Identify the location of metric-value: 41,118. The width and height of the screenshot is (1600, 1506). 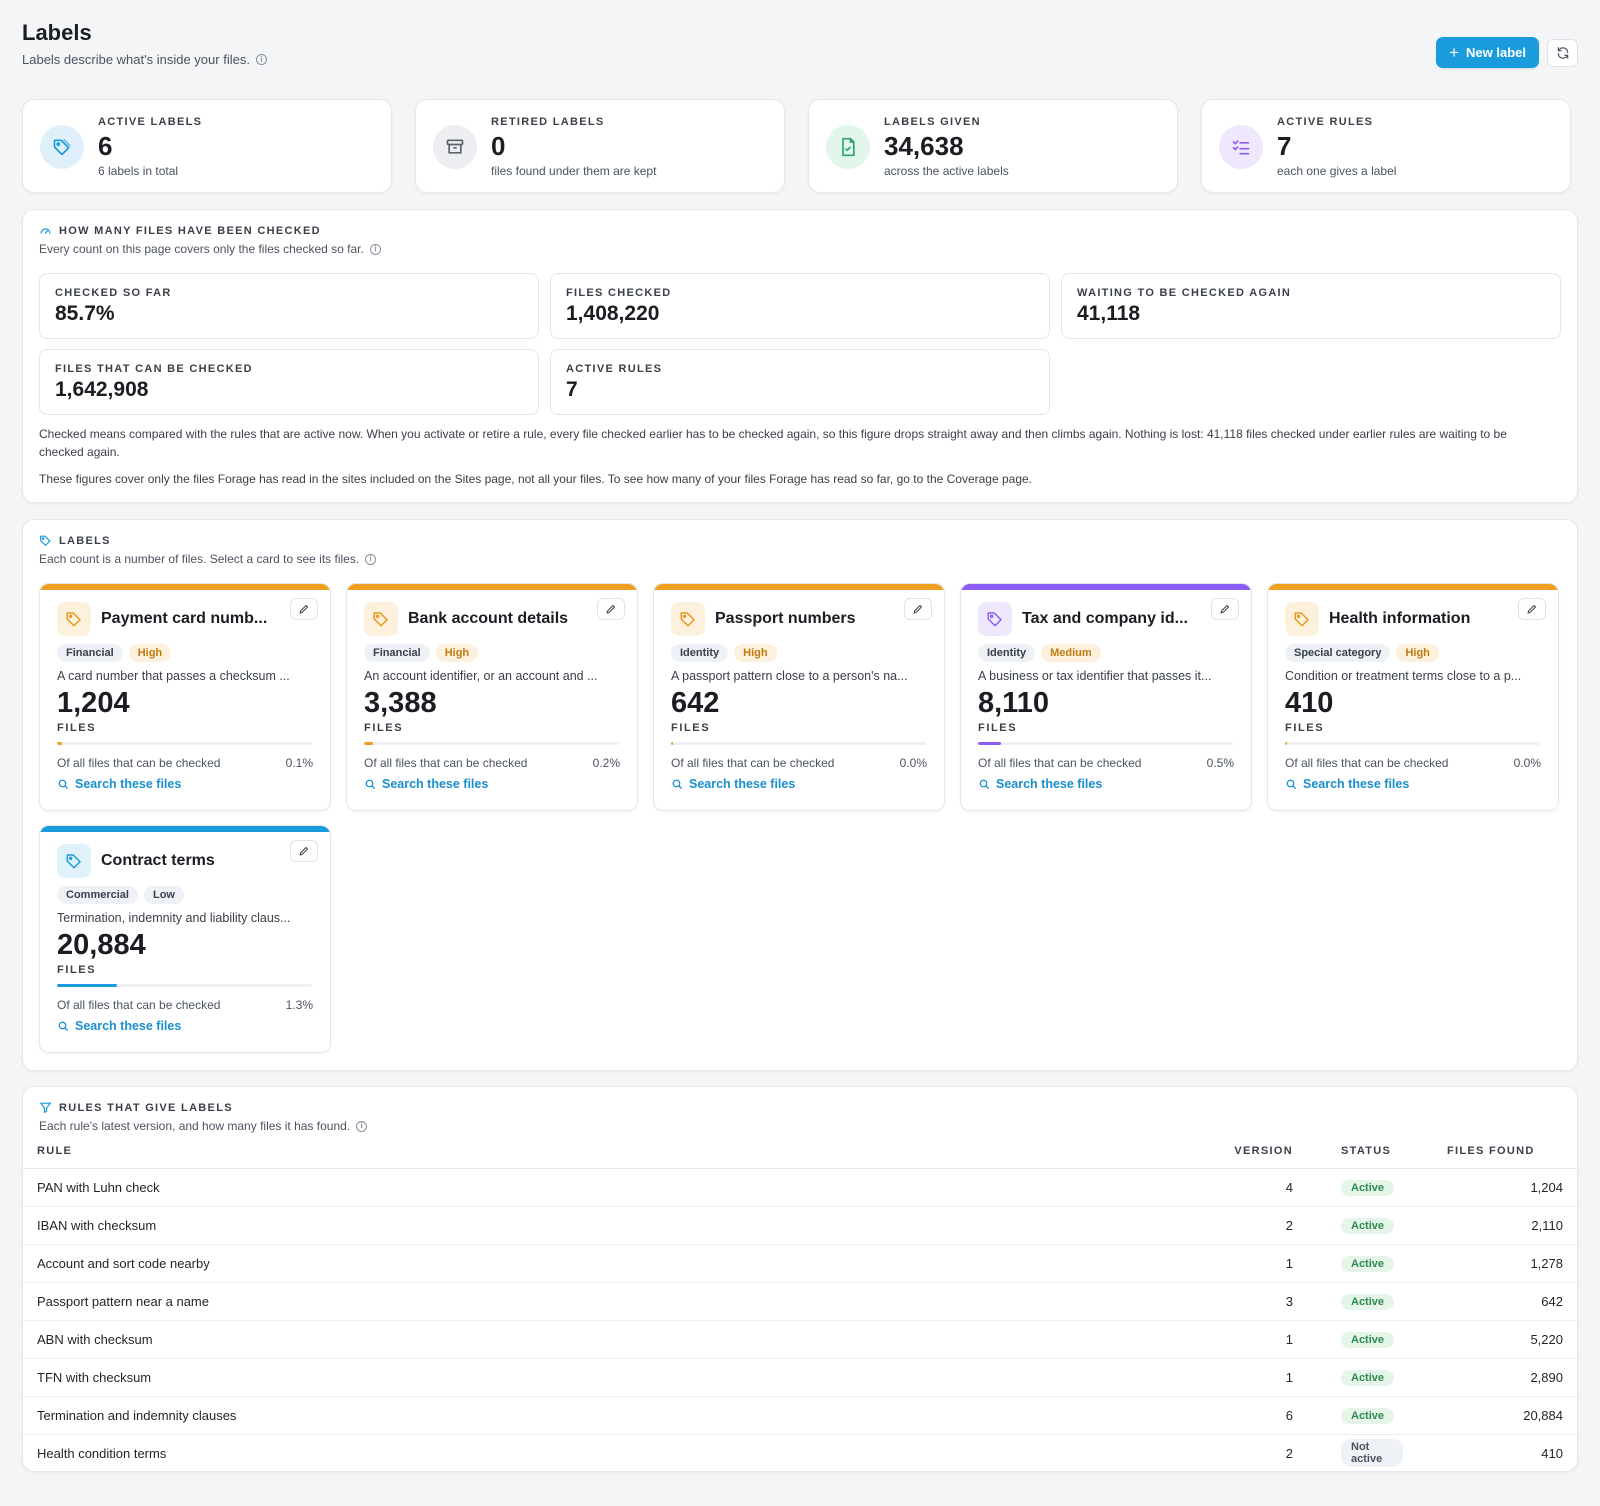
(1109, 313).